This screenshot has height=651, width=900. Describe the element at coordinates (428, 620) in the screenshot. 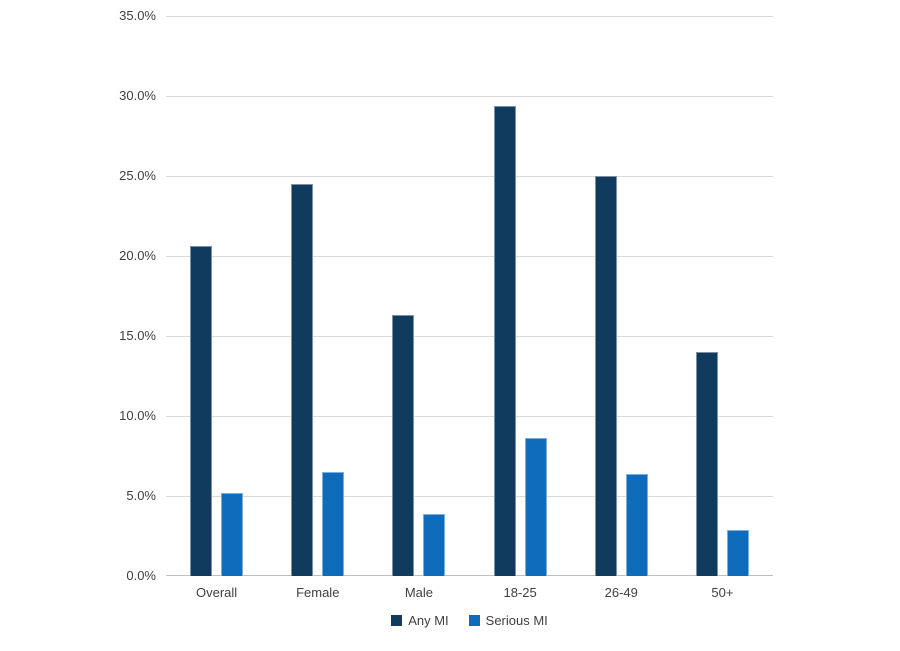

I see `legend-label-any-mi: Any MI` at that location.